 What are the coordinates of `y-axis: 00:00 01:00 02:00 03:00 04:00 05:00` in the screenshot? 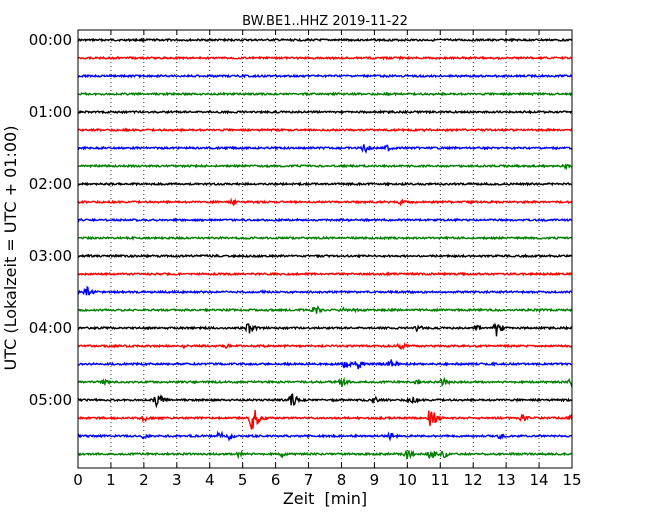 It's located at (56, 220).